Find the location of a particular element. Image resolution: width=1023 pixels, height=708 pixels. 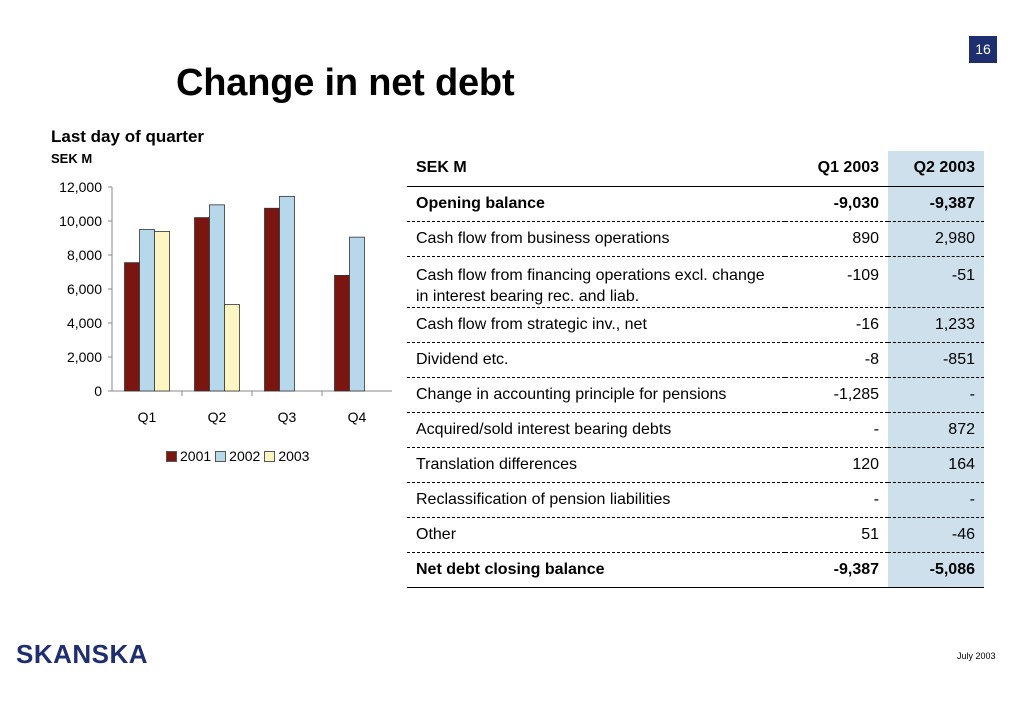

row-q1-value: -8 is located at coordinates (836, 359).